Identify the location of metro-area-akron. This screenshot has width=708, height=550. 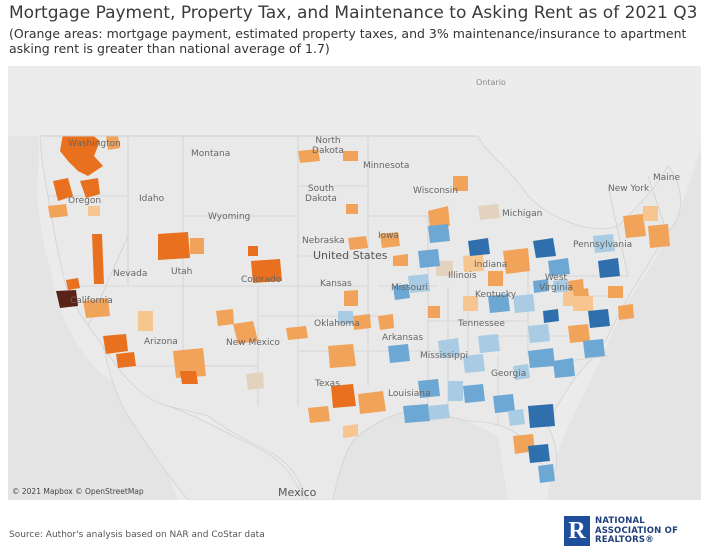
(559, 267).